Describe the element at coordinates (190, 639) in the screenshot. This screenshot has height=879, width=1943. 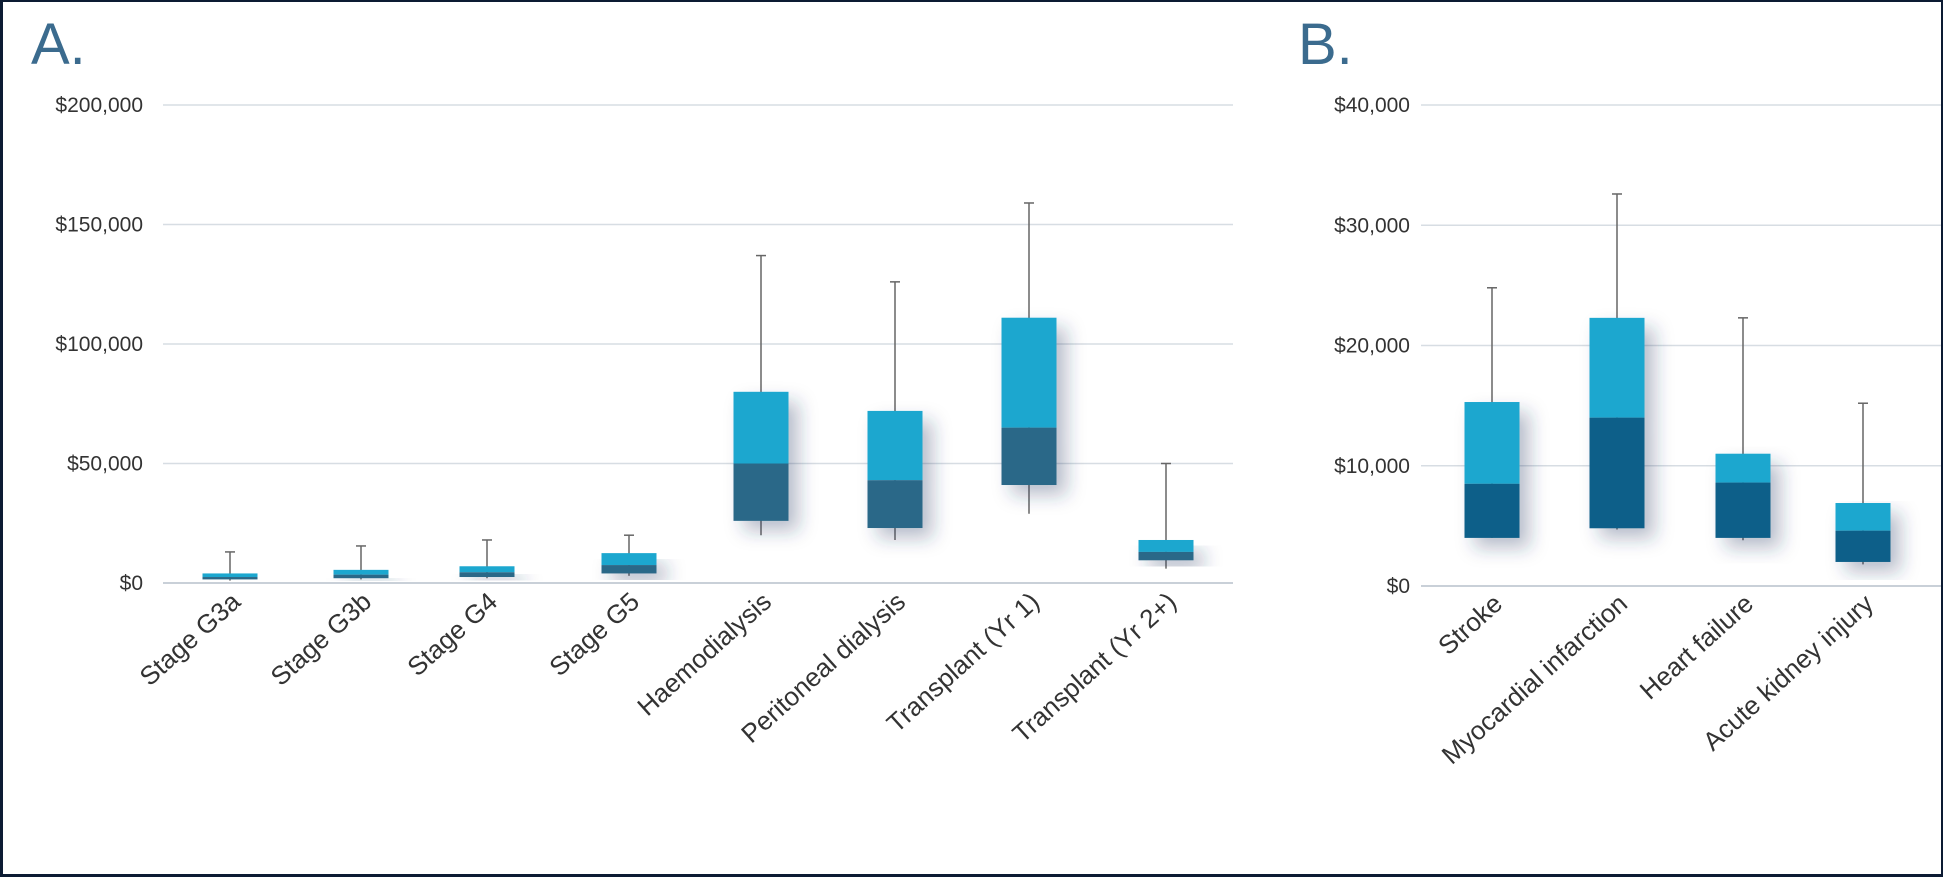
I see `x-category-label: Stage G3a` at that location.